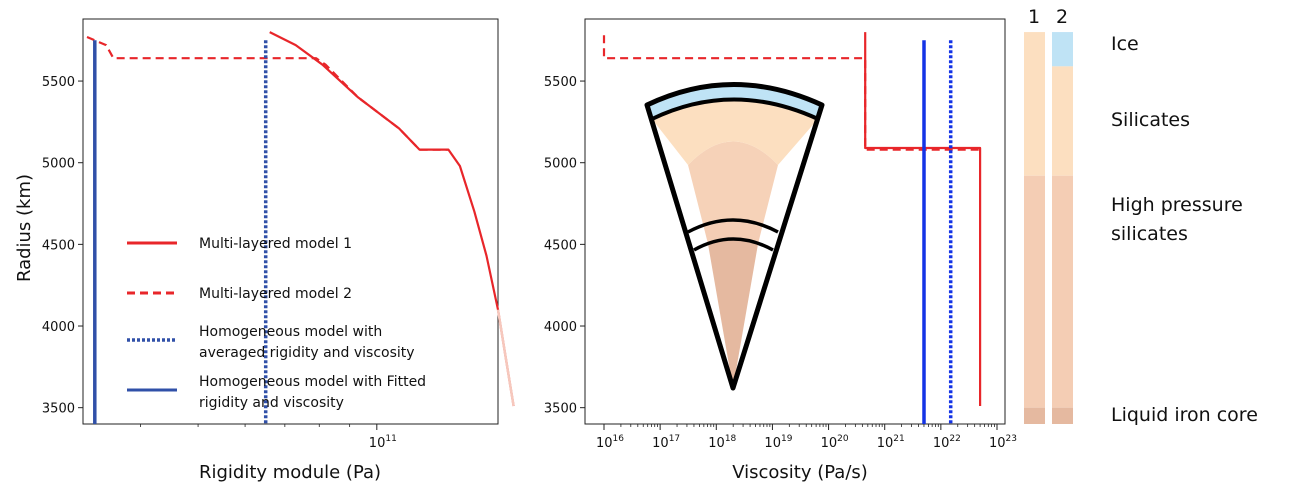  What do you see at coordinates (560, 245) in the screenshot?
I see `viscosity-y-tick-label-3: 4500` at bounding box center [560, 245].